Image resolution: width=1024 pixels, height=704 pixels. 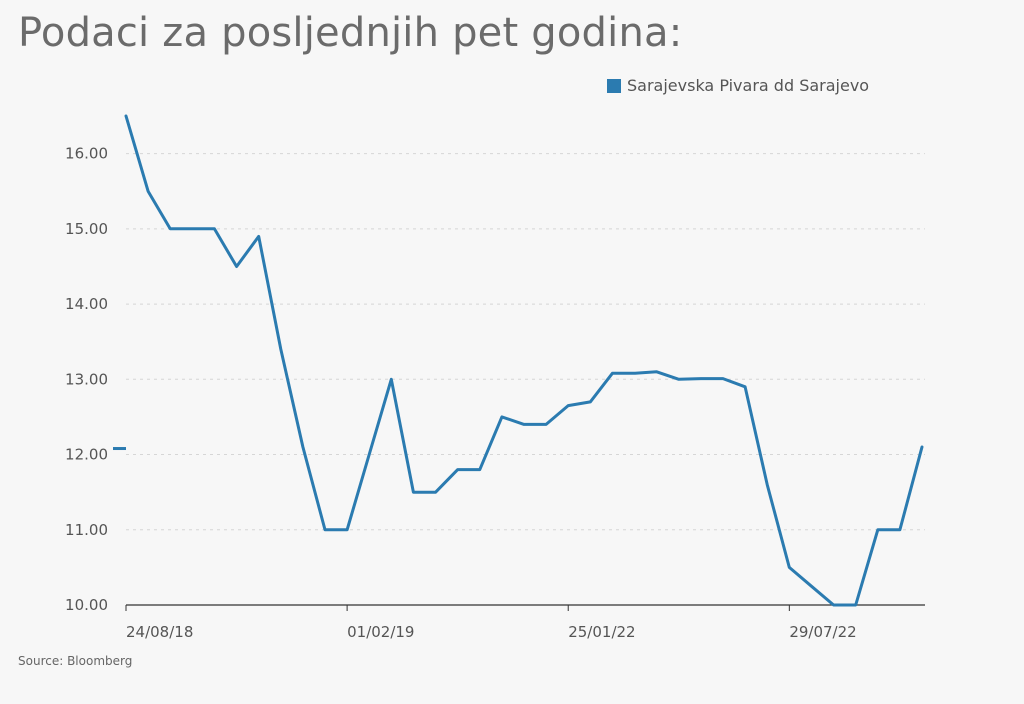 What do you see at coordinates (86, 229) in the screenshot?
I see `y-tick-label: 15.00` at bounding box center [86, 229].